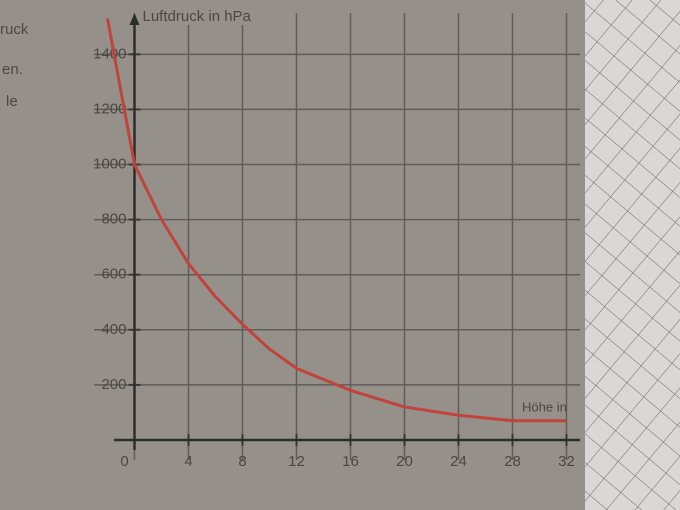  Describe the element at coordinates (632, 255) in the screenshot. I see `grid-paper` at that location.